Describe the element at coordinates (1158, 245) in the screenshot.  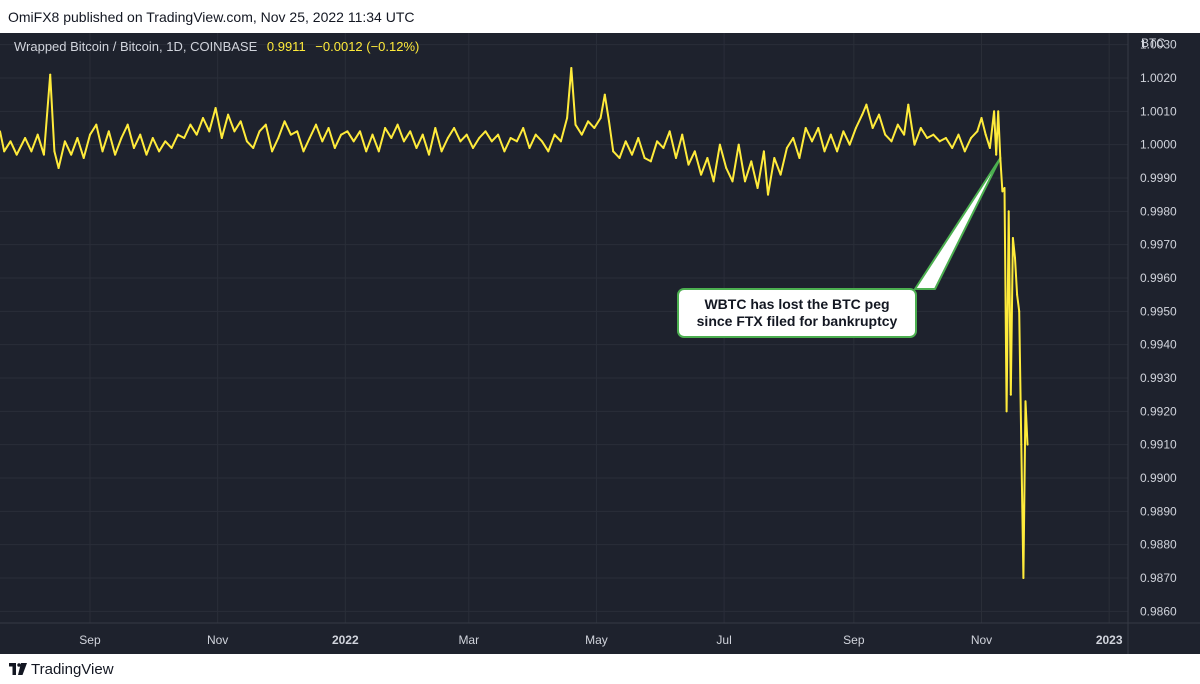
I see `y-tick-label: 0.9970` at that location.